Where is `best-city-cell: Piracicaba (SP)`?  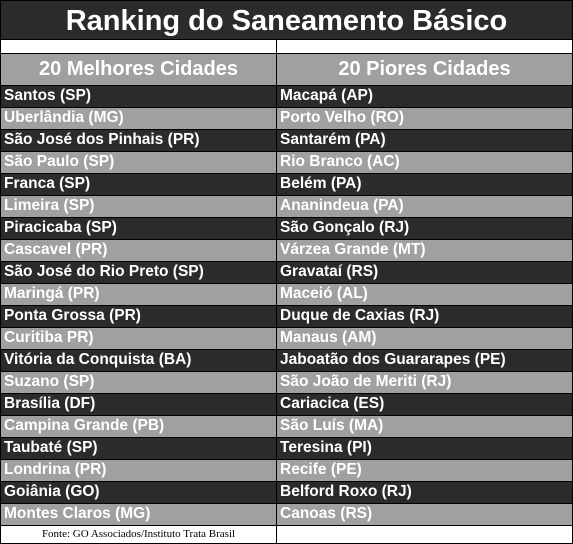 best-city-cell: Piracicaba (SP) is located at coordinates (139, 228).